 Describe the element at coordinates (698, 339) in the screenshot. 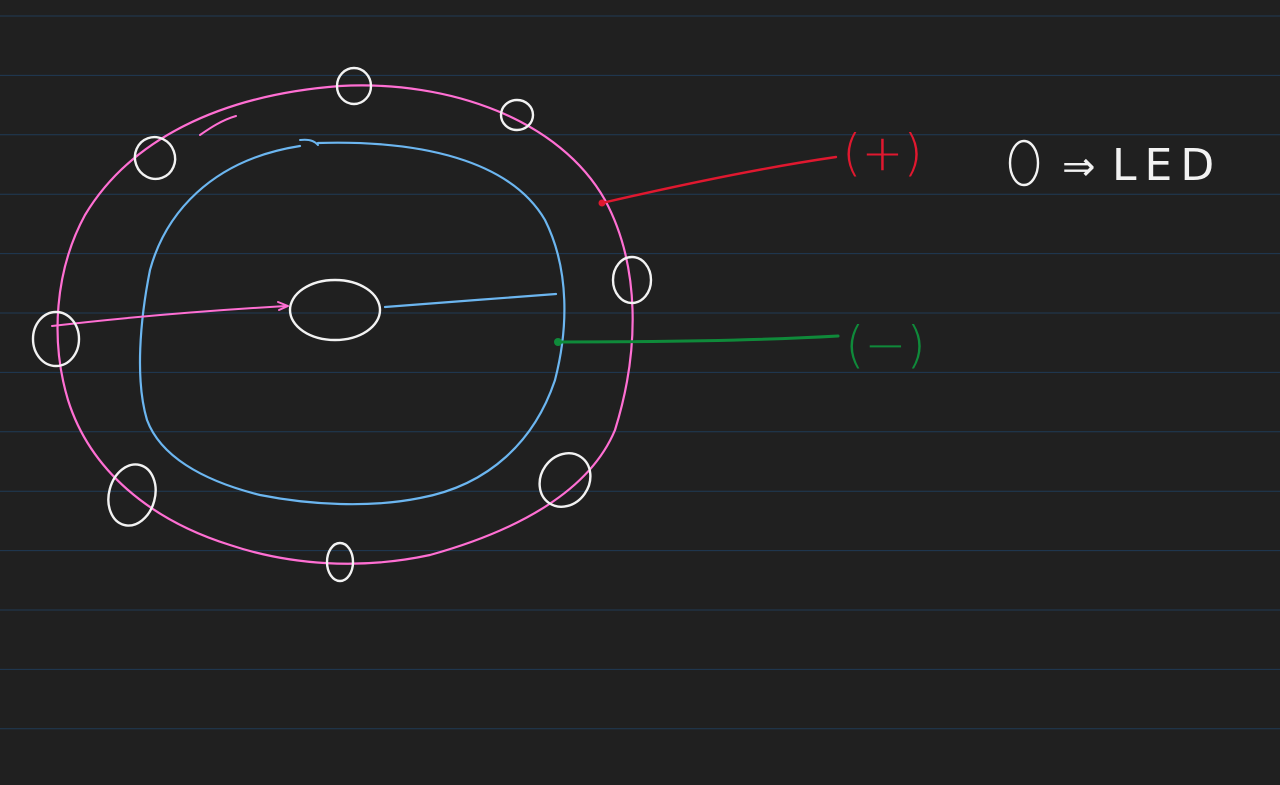

I see `negative-lead` at that location.